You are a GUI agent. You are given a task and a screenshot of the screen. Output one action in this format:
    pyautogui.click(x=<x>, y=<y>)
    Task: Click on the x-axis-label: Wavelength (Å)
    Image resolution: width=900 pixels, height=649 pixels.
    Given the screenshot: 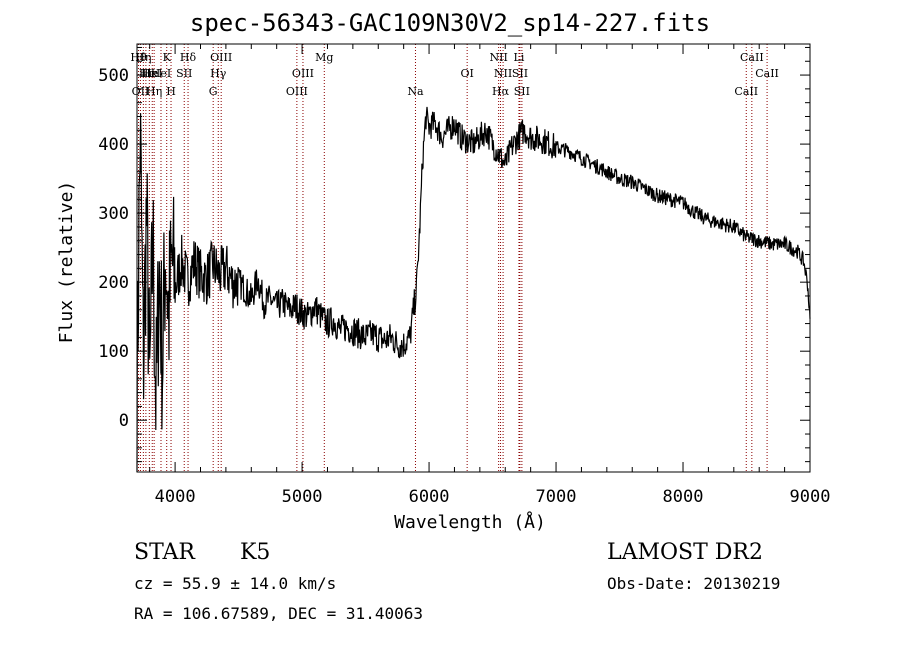 What is the action you would take?
    pyautogui.click(x=470, y=522)
    